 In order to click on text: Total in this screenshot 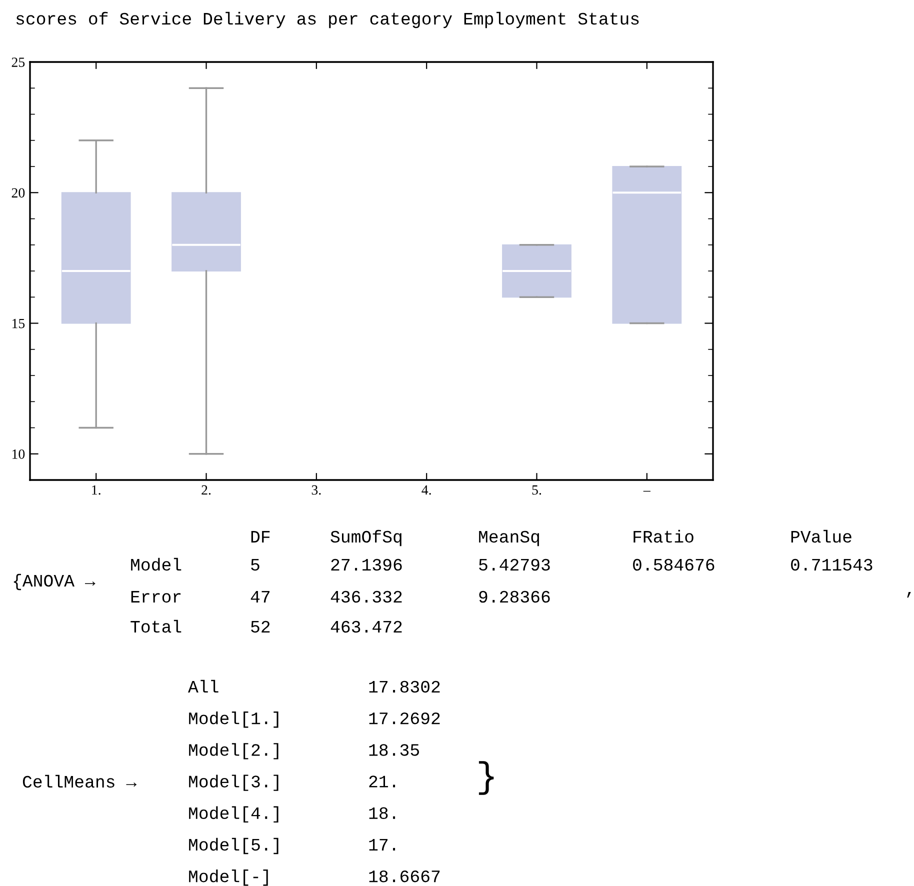, I will do `click(156, 626)`.